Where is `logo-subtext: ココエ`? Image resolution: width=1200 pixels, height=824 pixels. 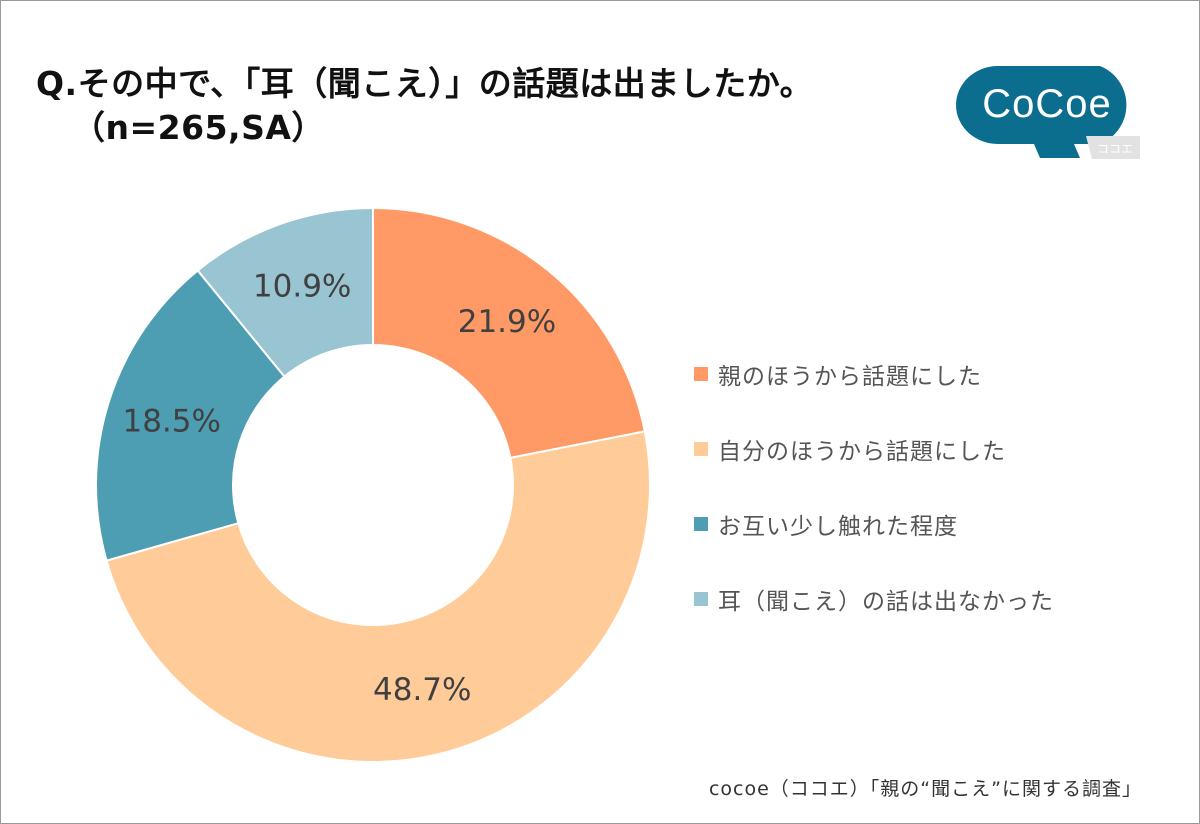
logo-subtext: ココエ is located at coordinates (1115, 149).